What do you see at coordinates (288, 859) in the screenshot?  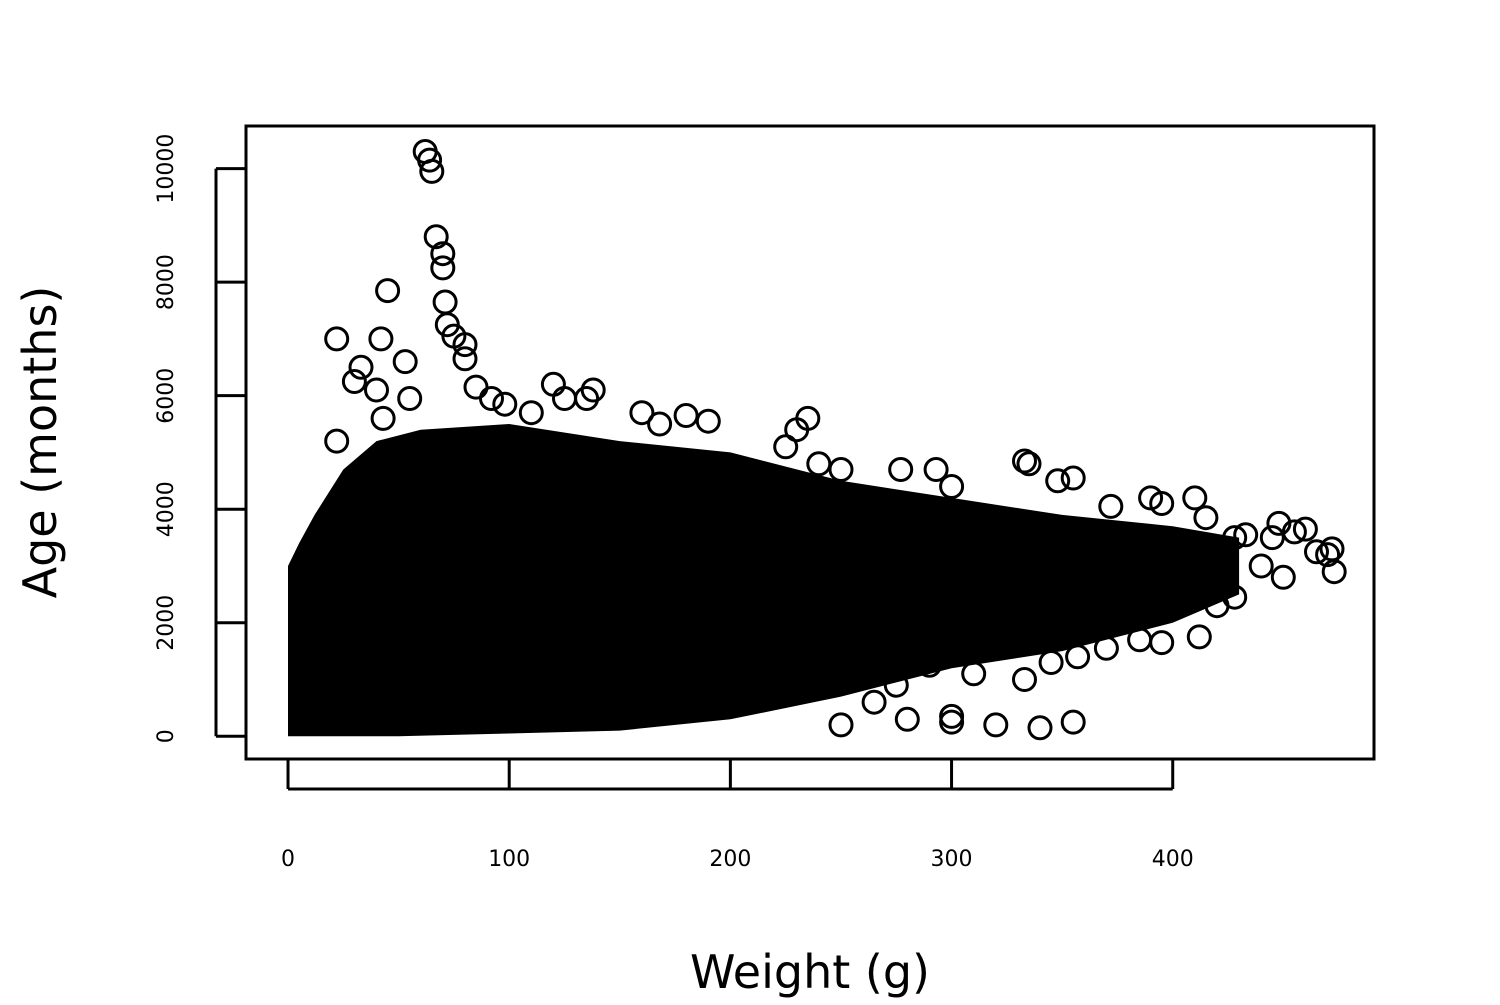 I see `x-tick-label: 0` at bounding box center [288, 859].